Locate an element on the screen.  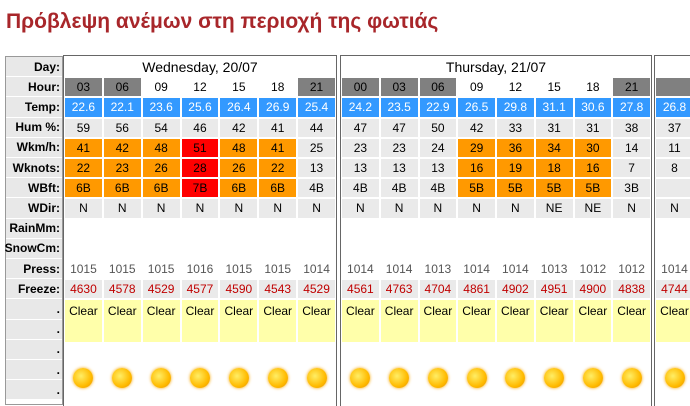
row-label: Press: is located at coordinates (34, 269).